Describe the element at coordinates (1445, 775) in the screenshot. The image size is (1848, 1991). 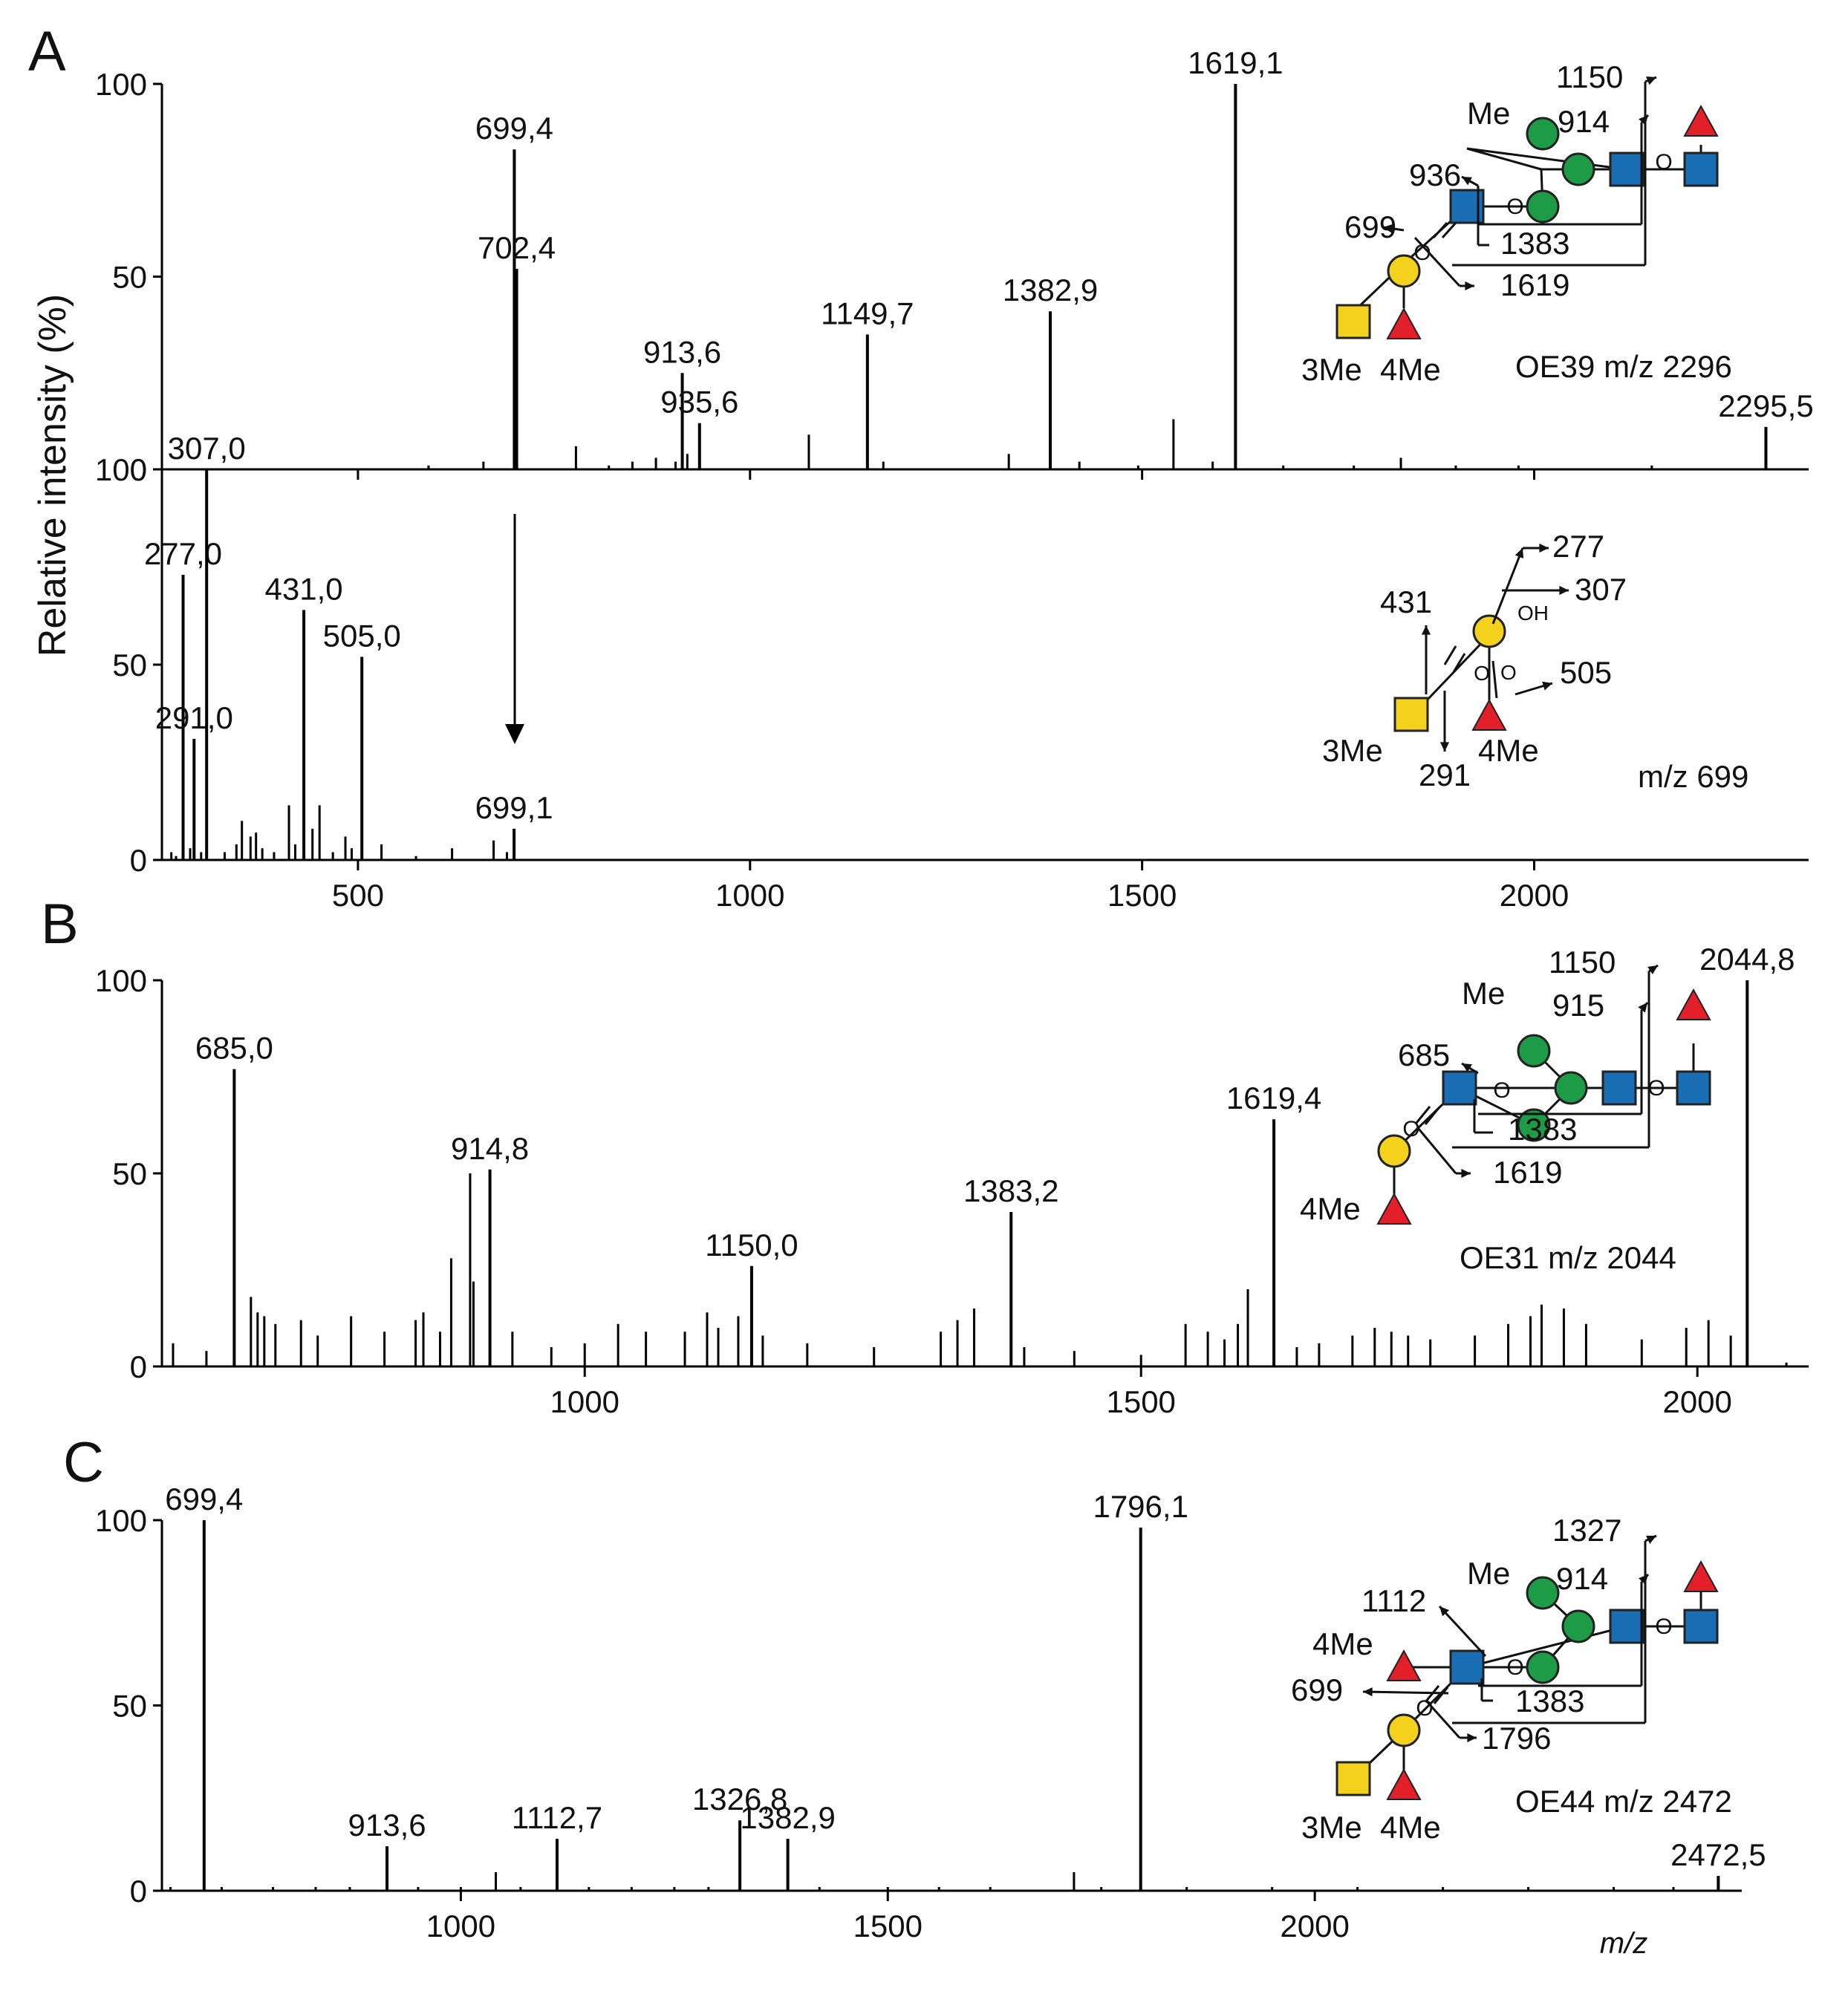
I see `structure-label: 291` at that location.